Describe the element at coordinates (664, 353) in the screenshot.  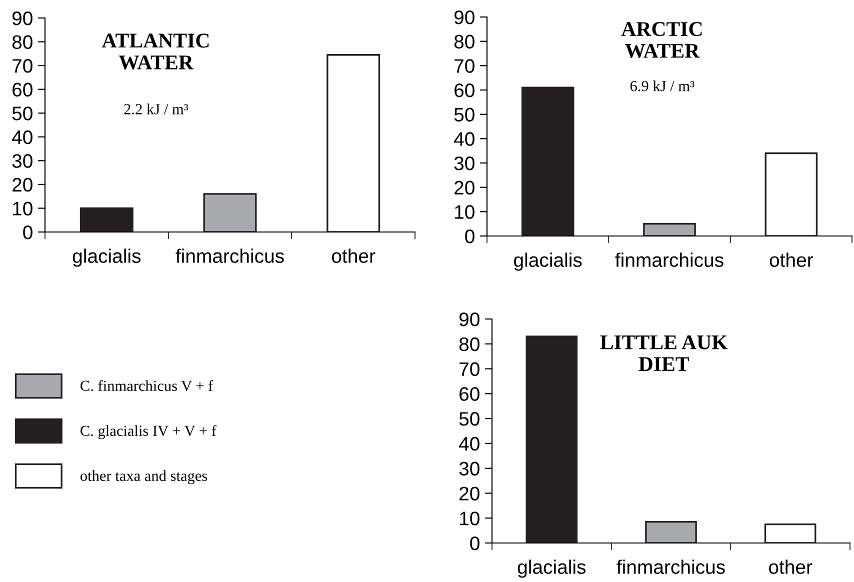
I see `text: LITTLE AUK DIET` at that location.